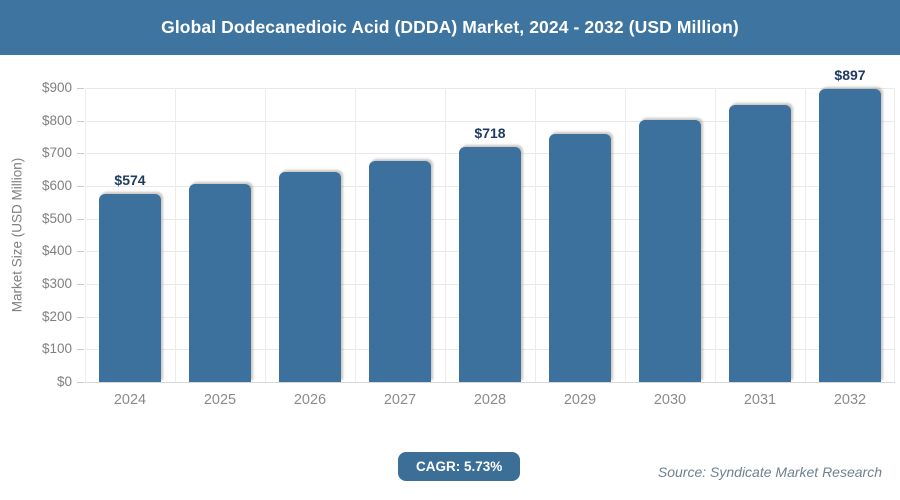 This screenshot has width=900, height=500. What do you see at coordinates (850, 235) in the screenshot?
I see `bar-2032` at bounding box center [850, 235].